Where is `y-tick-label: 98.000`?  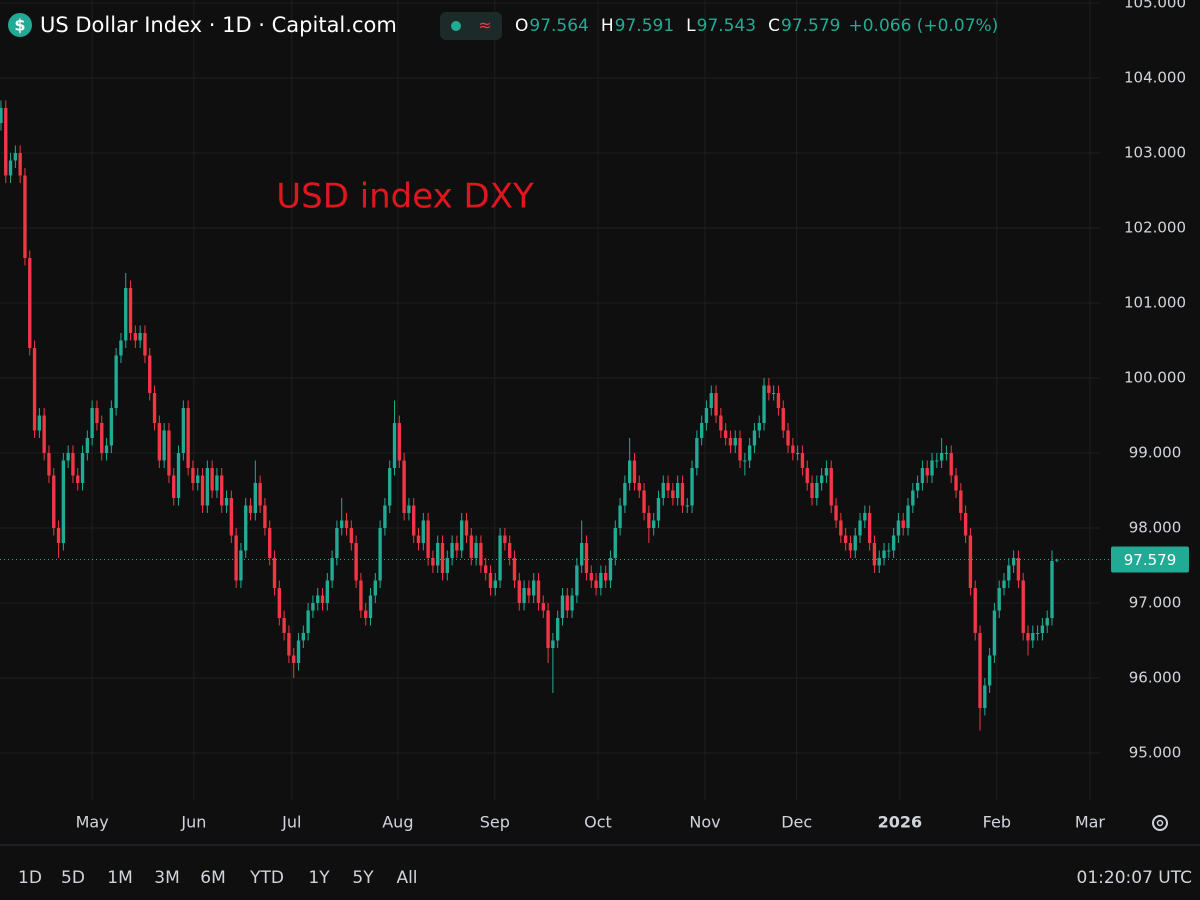 y-tick-label: 98.000 is located at coordinates (1155, 527).